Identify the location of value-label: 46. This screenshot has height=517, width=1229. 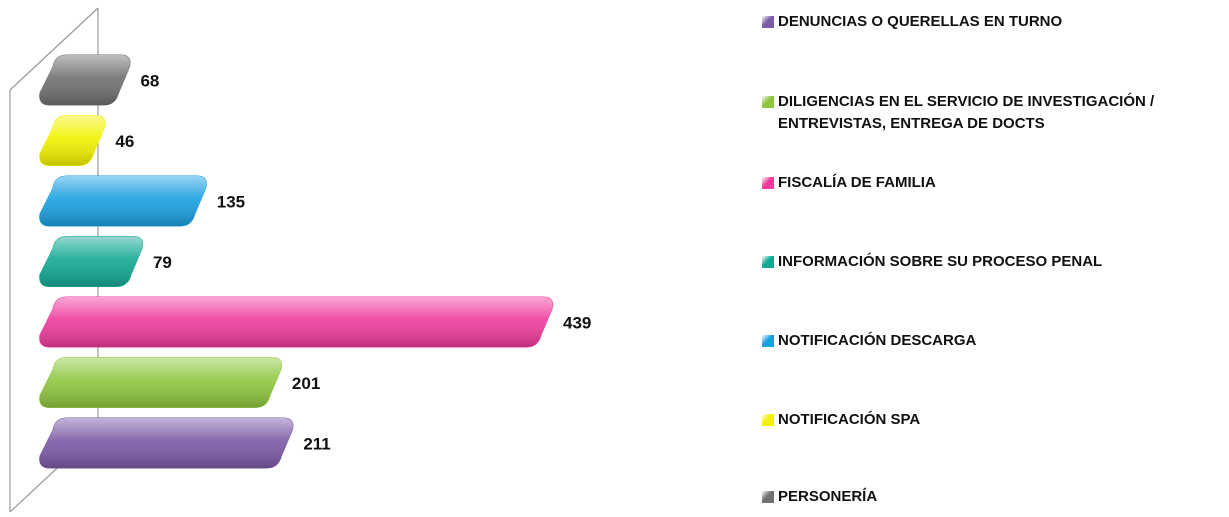
(124, 141).